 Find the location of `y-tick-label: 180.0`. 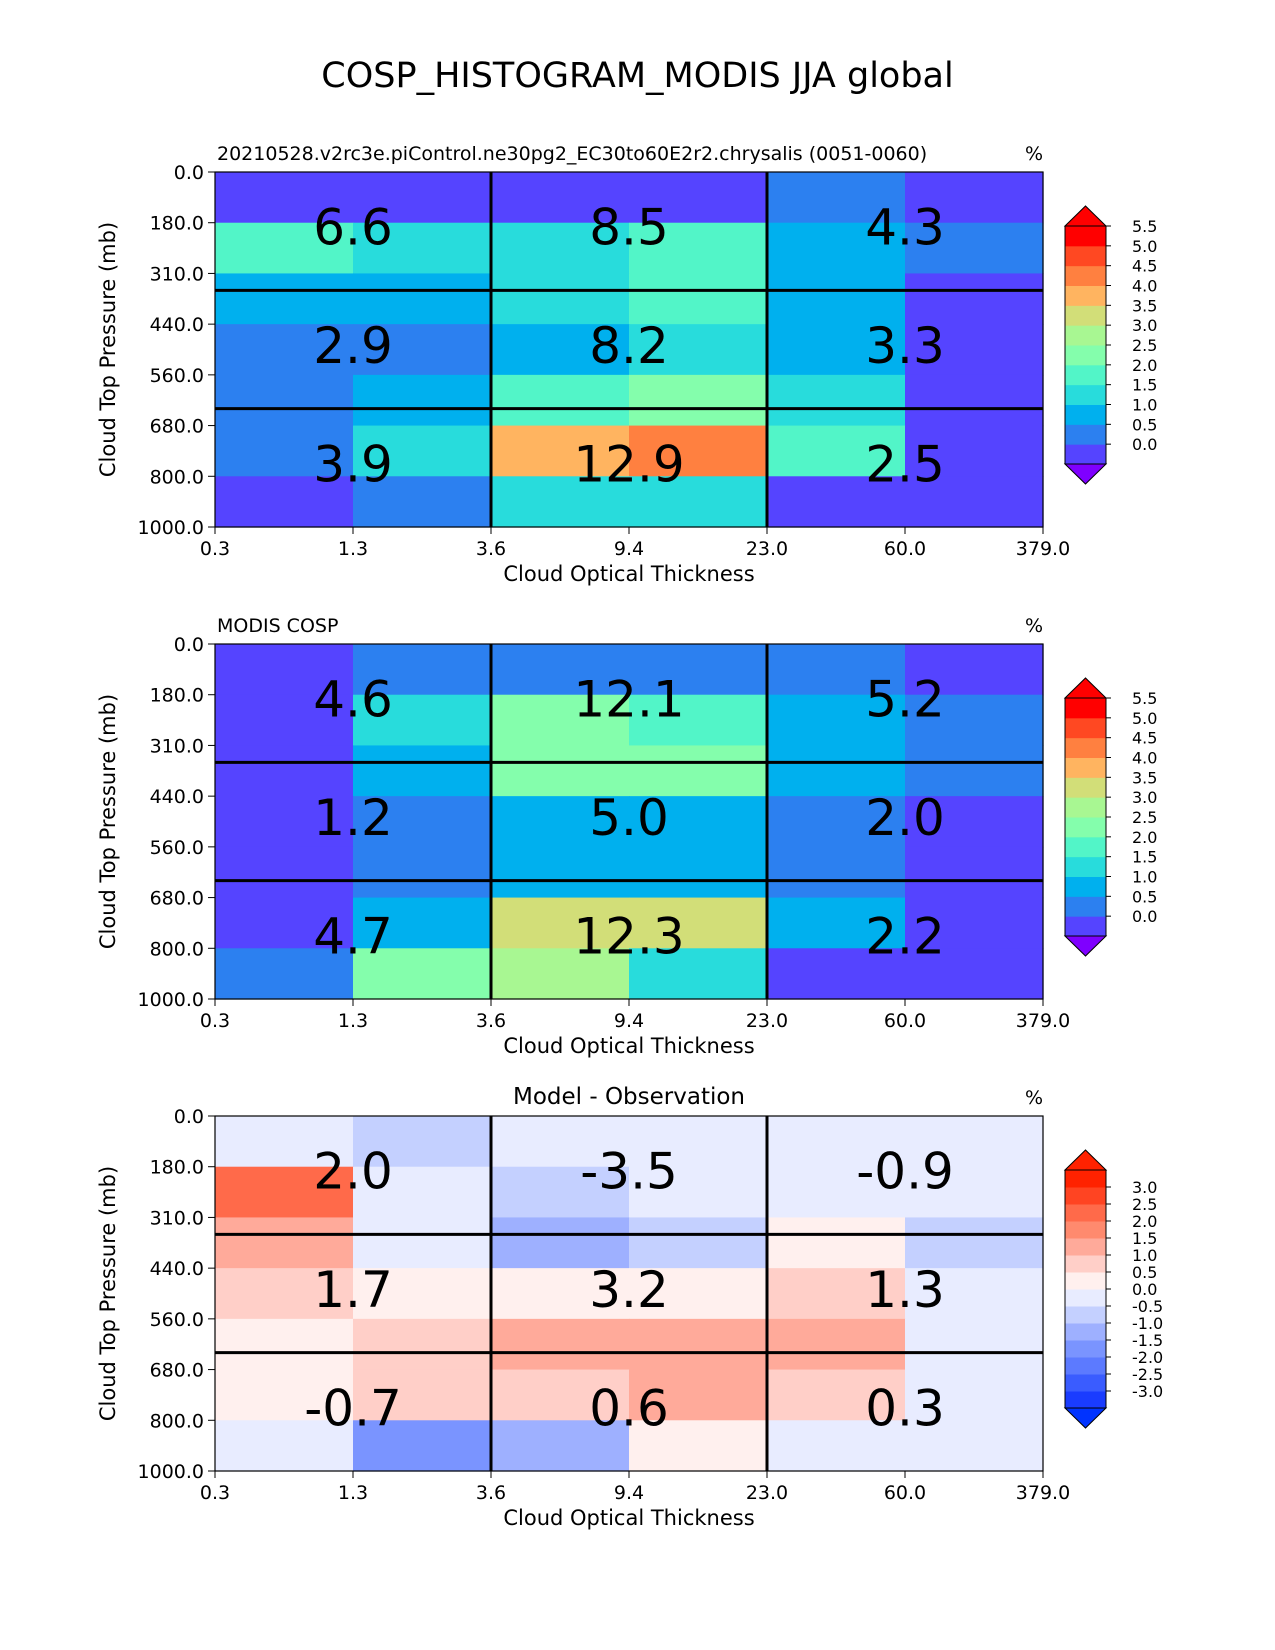

y-tick-label: 180.0 is located at coordinates (177, 1168).